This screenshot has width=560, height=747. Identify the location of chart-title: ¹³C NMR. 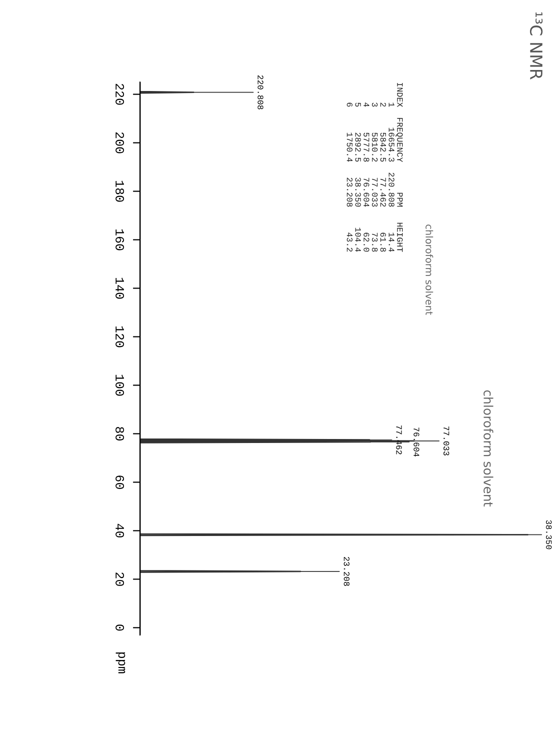
(536, 46).